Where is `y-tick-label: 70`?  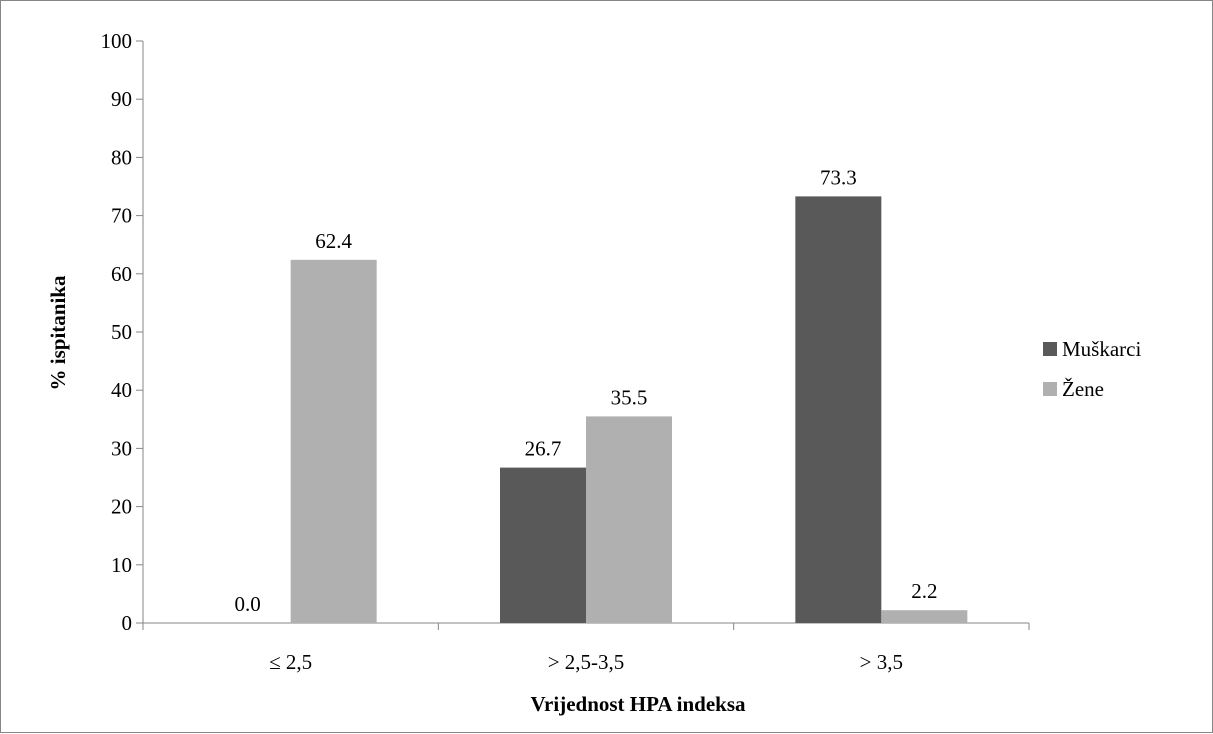
y-tick-label: 70 is located at coordinates (121, 216).